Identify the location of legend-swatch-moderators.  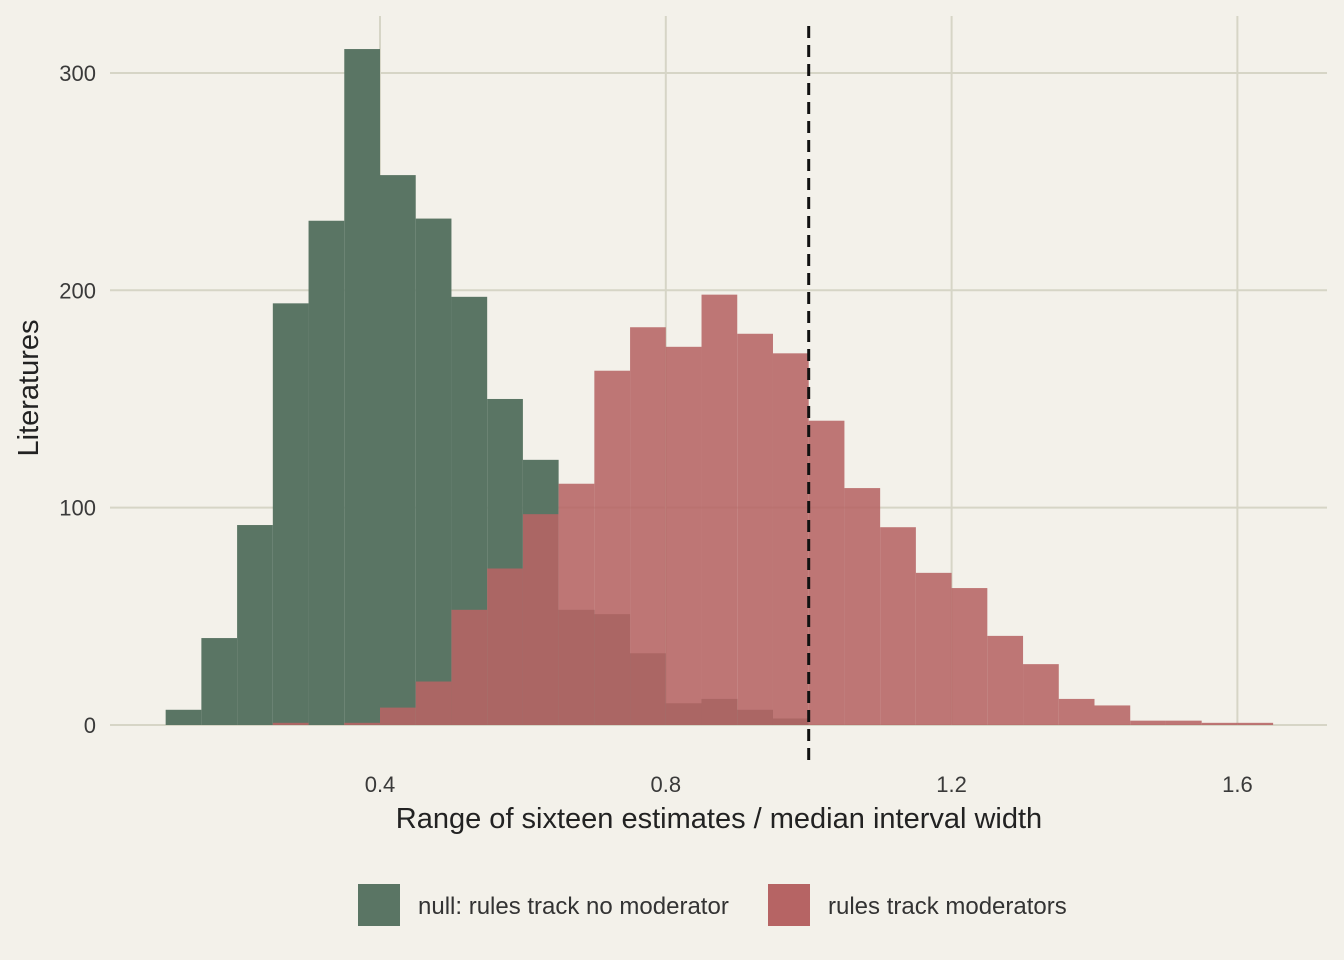
(789, 905).